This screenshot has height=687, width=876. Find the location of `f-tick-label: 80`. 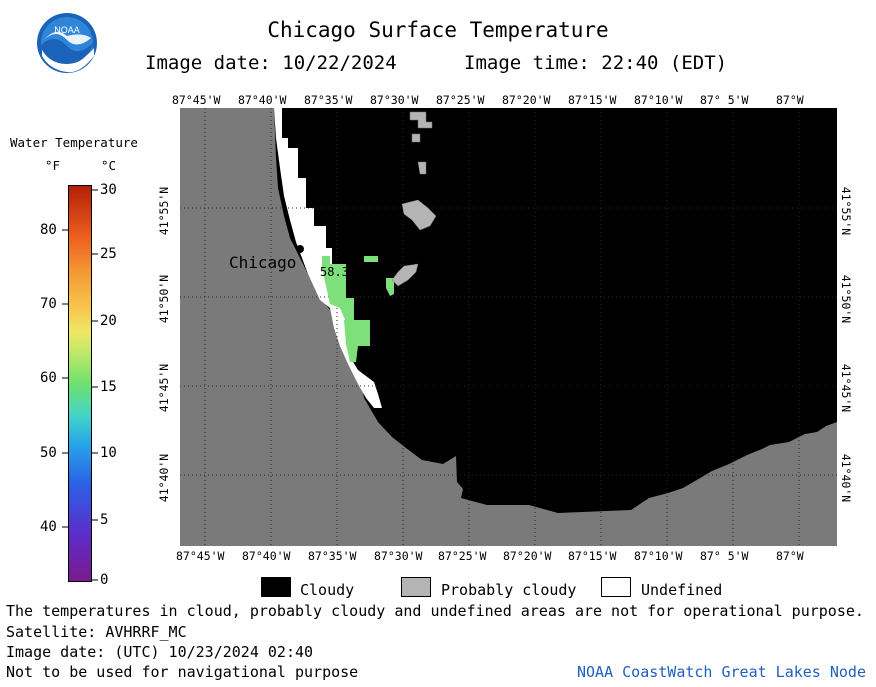

f-tick-label: 80 is located at coordinates (48, 230).